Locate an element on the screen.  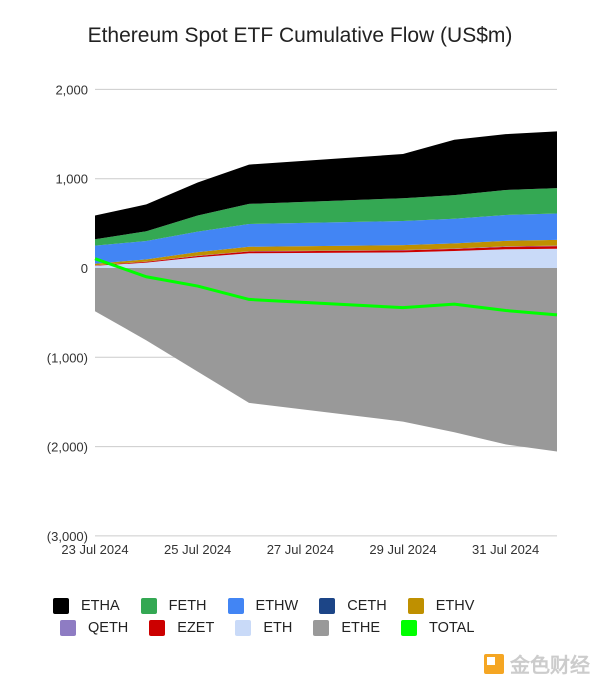
line-total is located at coordinates (326, 287).